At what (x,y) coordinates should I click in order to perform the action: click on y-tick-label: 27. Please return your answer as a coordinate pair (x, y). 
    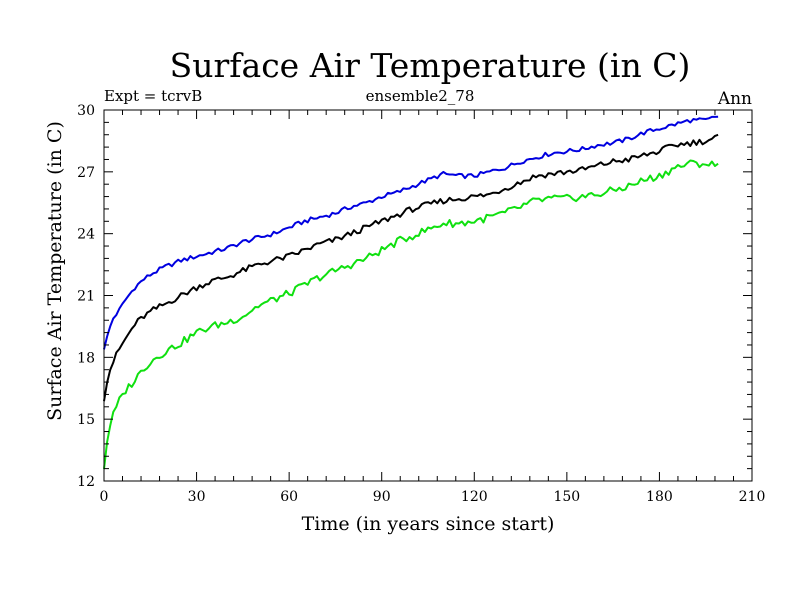
    Looking at the image, I should click on (86, 173).